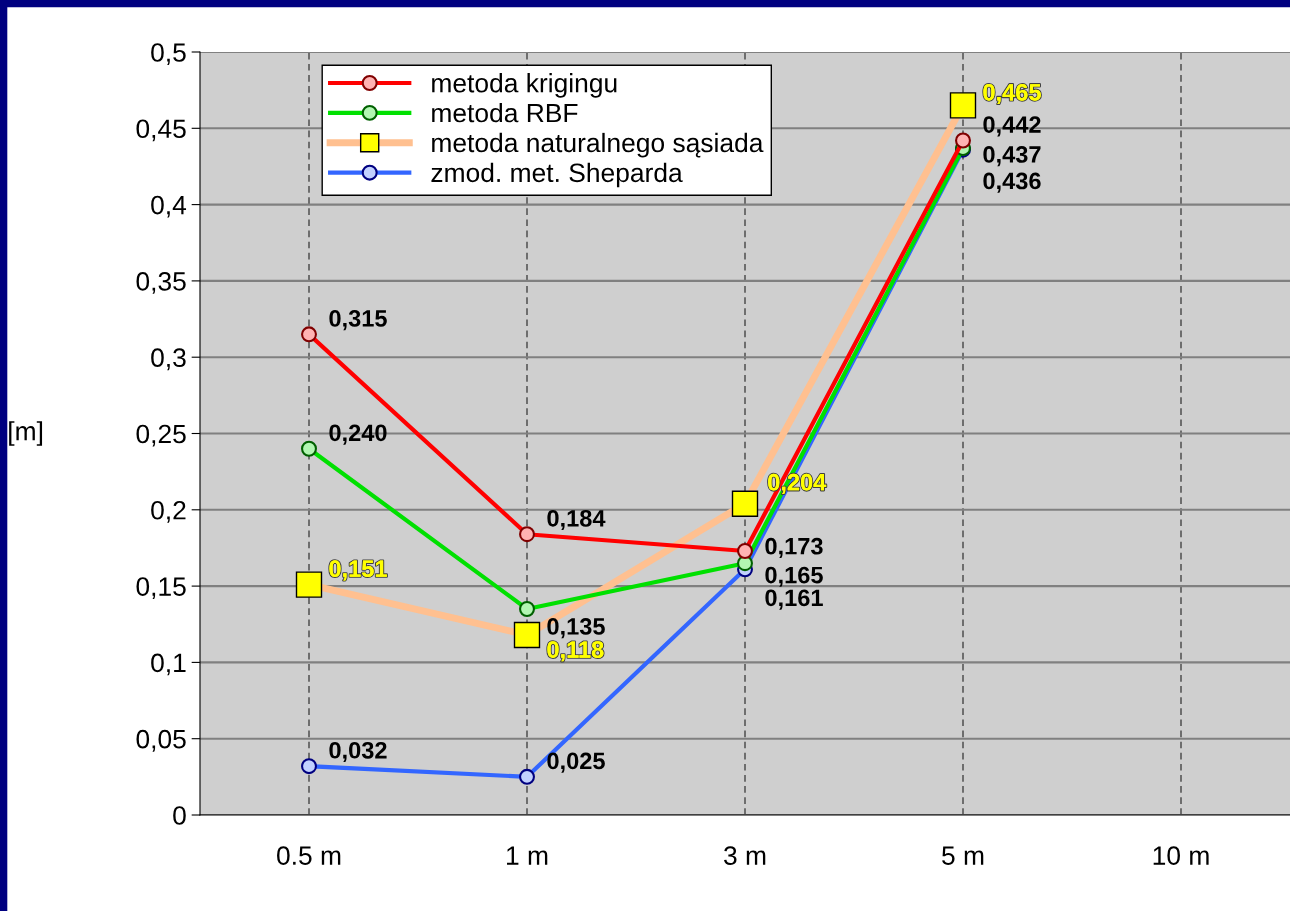 This screenshot has height=911, width=1290. What do you see at coordinates (309, 855) in the screenshot?
I see `x-tick-label: 0.5 m` at bounding box center [309, 855].